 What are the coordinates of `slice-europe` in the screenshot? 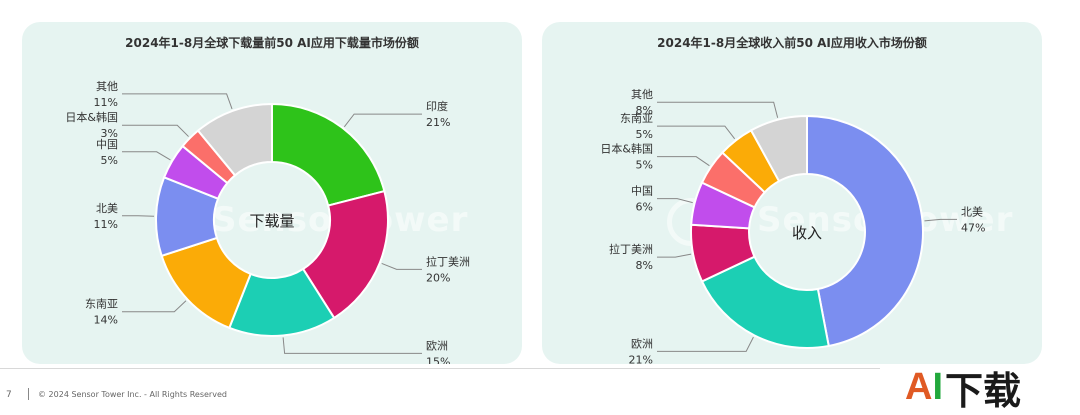 It's located at (765, 302).